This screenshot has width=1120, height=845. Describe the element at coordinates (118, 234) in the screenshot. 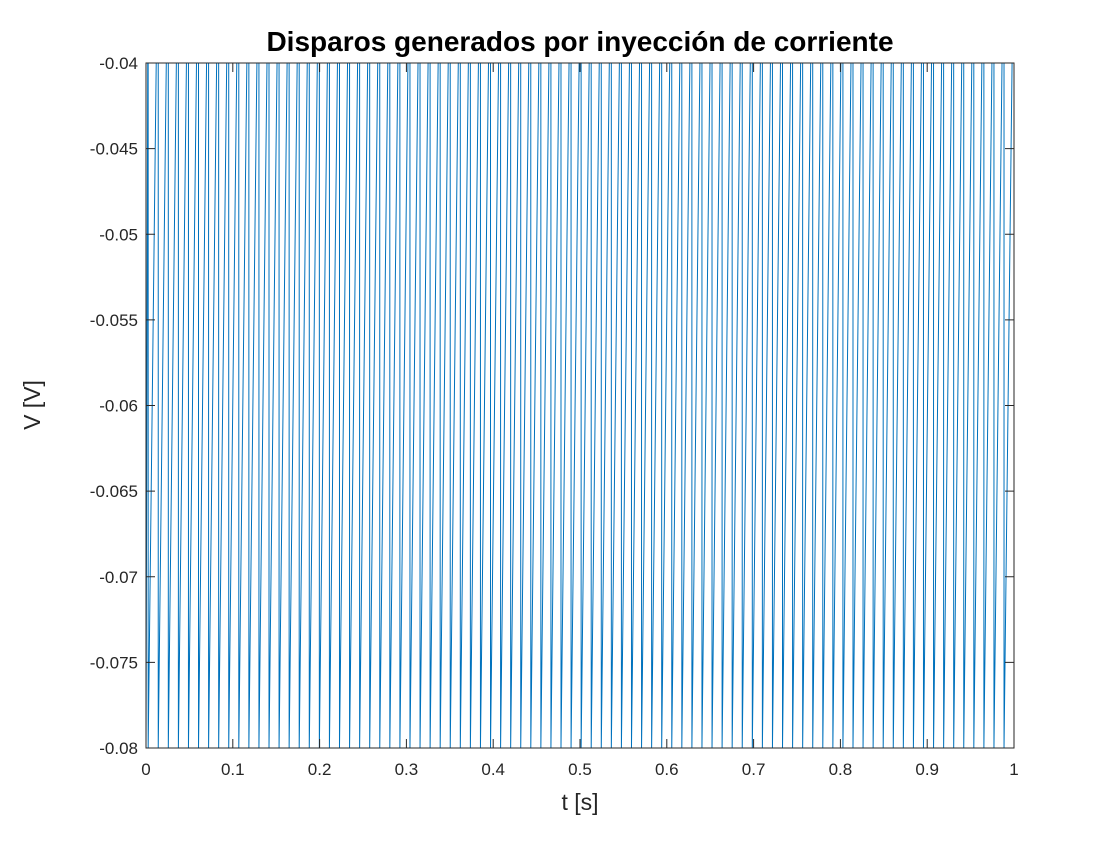

I see `y-tick-label: -0.05` at that location.